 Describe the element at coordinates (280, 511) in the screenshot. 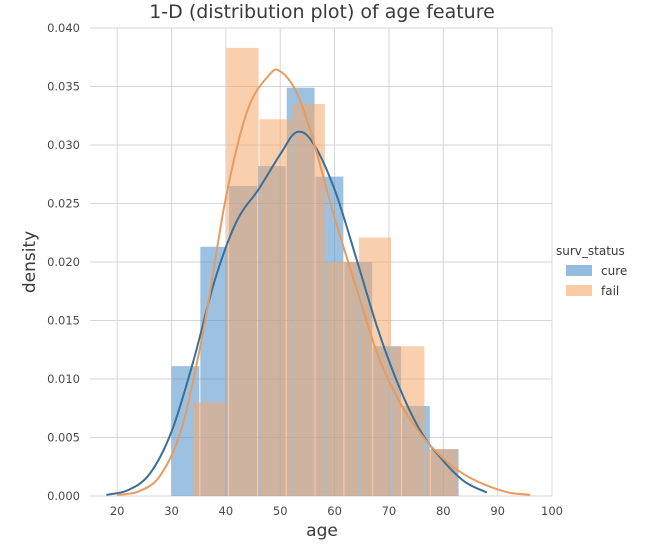

I see `x-tick-label: 50` at that location.